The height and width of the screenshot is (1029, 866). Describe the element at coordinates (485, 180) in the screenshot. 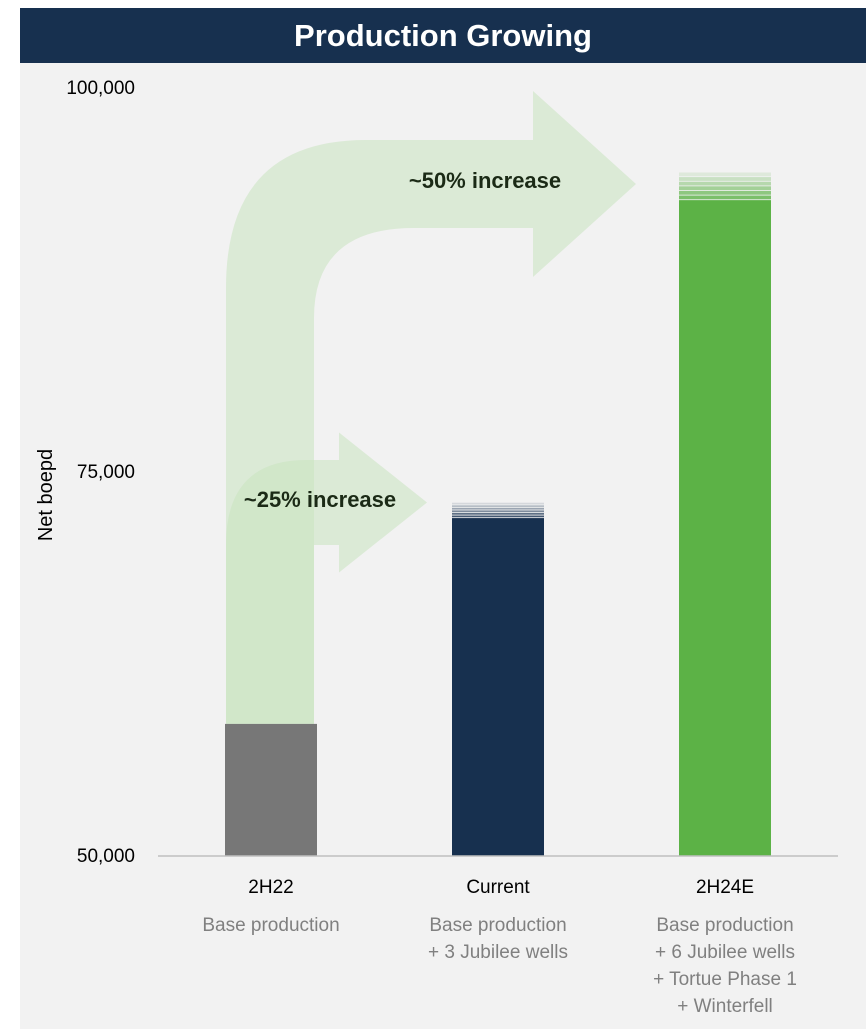

I see `annotation-label: ~50% increase` at that location.